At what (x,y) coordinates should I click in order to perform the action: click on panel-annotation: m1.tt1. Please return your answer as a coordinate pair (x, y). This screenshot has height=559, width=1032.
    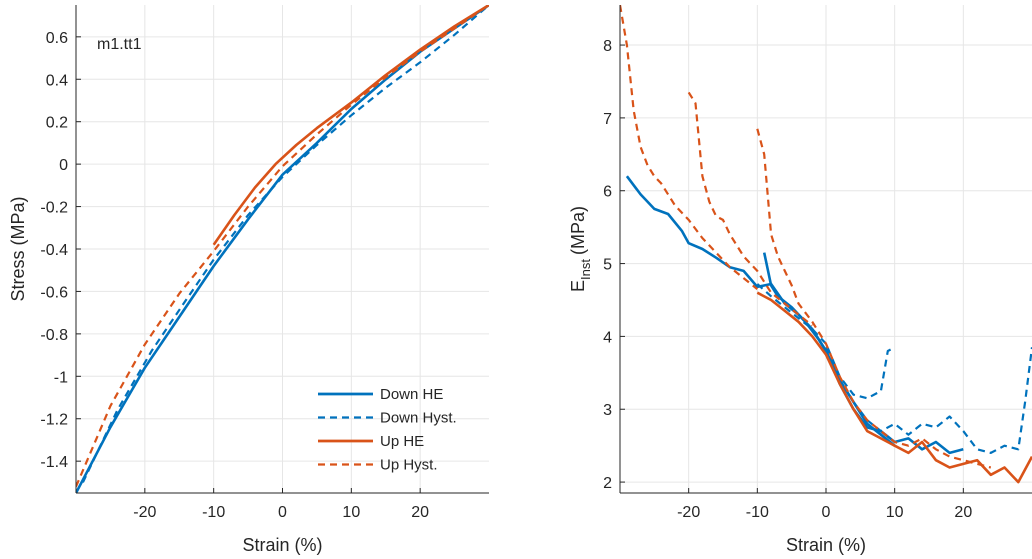
    Looking at the image, I should click on (119, 44).